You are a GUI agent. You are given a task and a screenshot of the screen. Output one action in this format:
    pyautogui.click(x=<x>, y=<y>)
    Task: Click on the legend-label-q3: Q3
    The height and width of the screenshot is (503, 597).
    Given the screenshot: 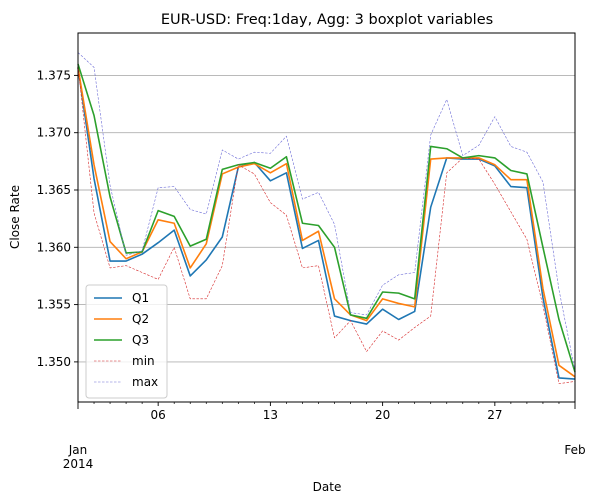 What is the action you would take?
    pyautogui.click(x=140, y=340)
    